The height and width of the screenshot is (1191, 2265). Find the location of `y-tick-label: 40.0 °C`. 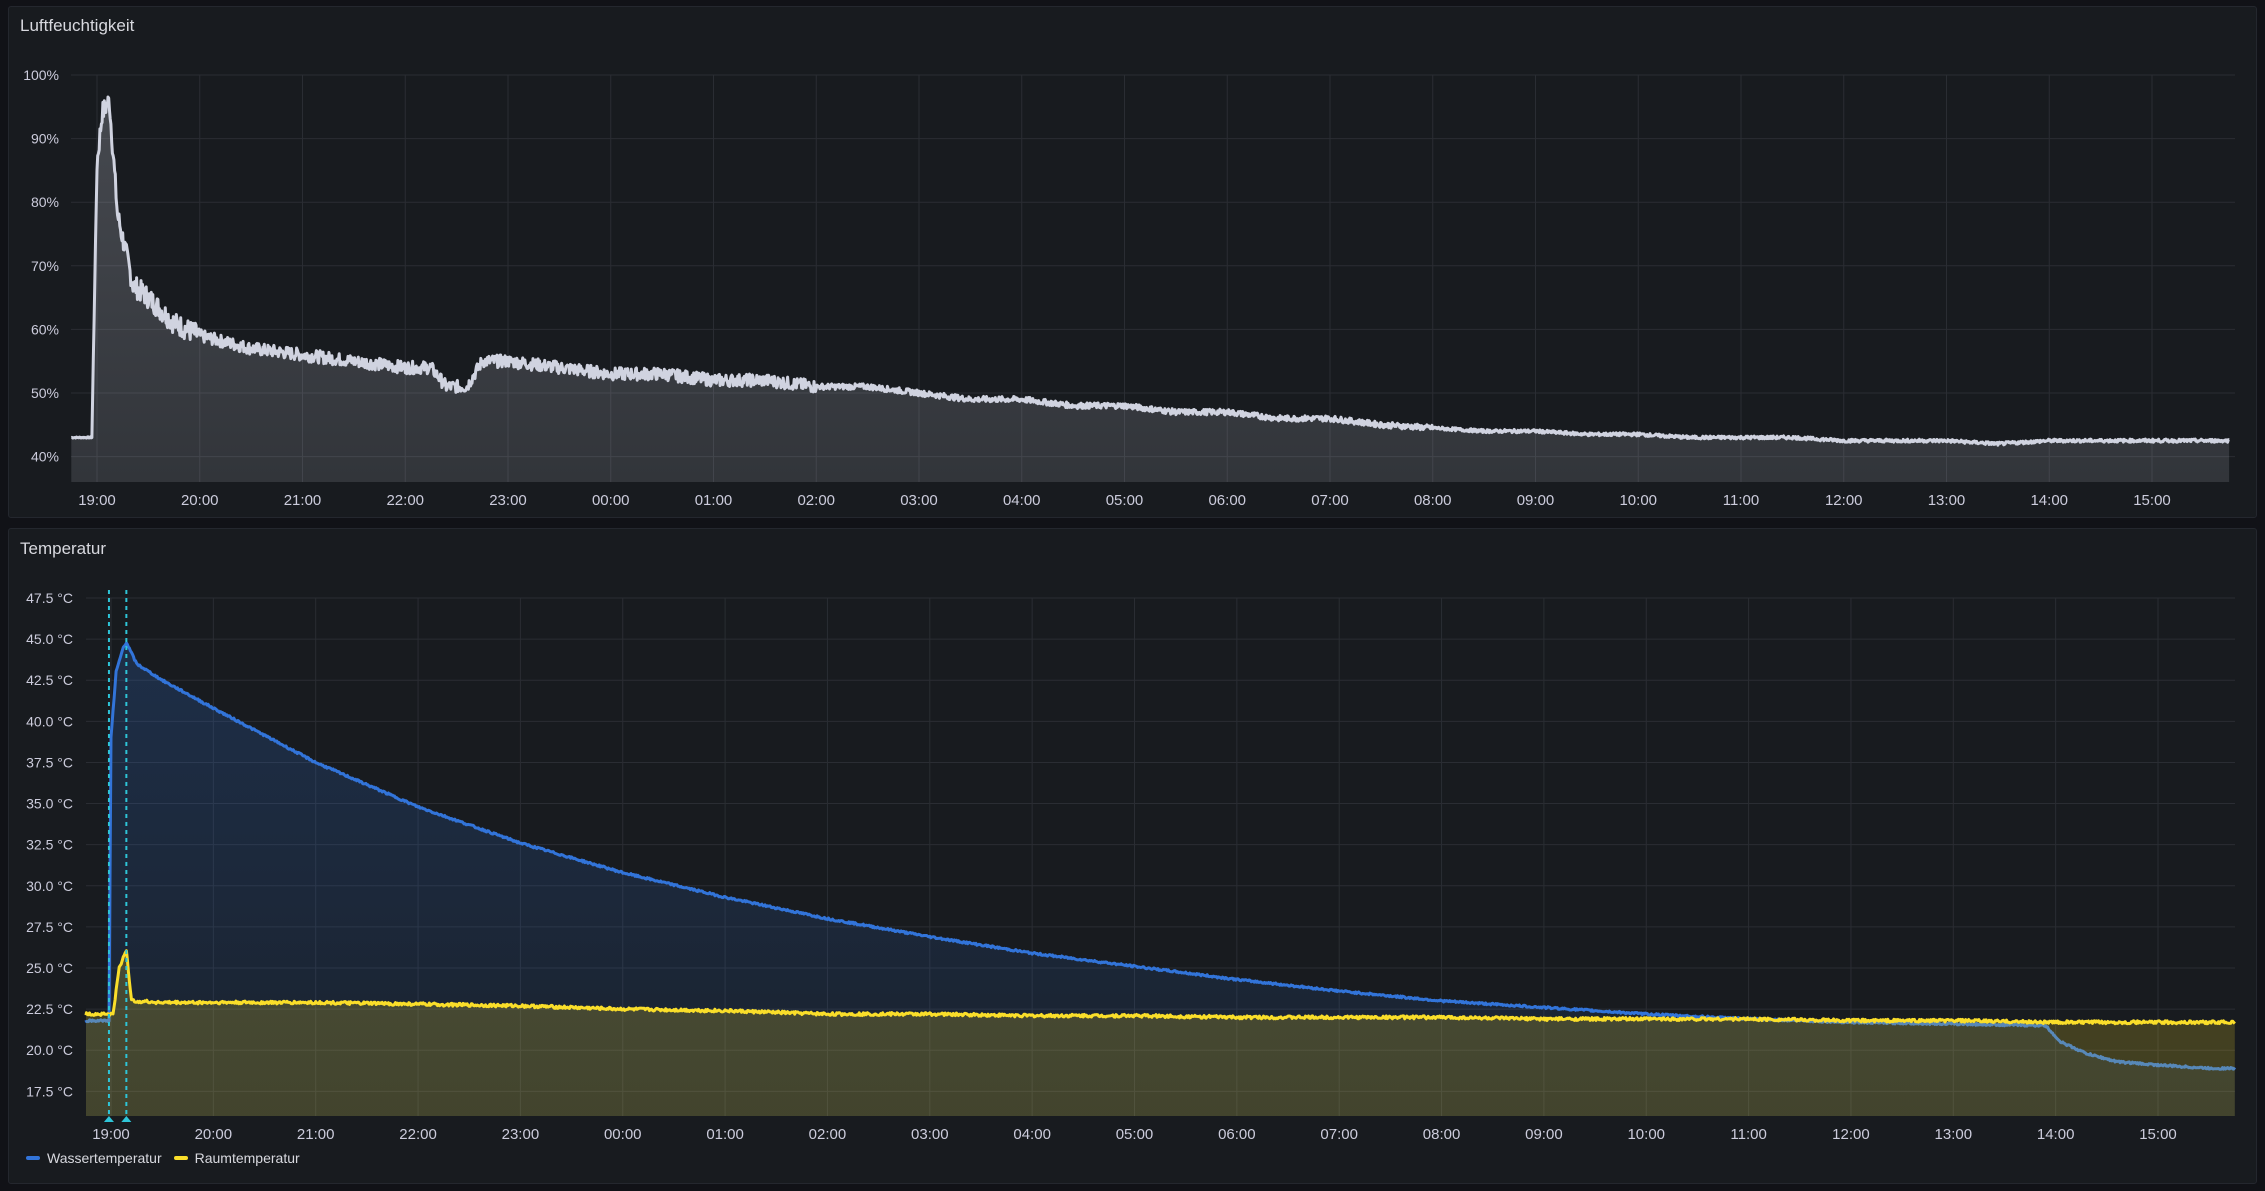

y-tick-label: 40.0 °C is located at coordinates (49, 721).